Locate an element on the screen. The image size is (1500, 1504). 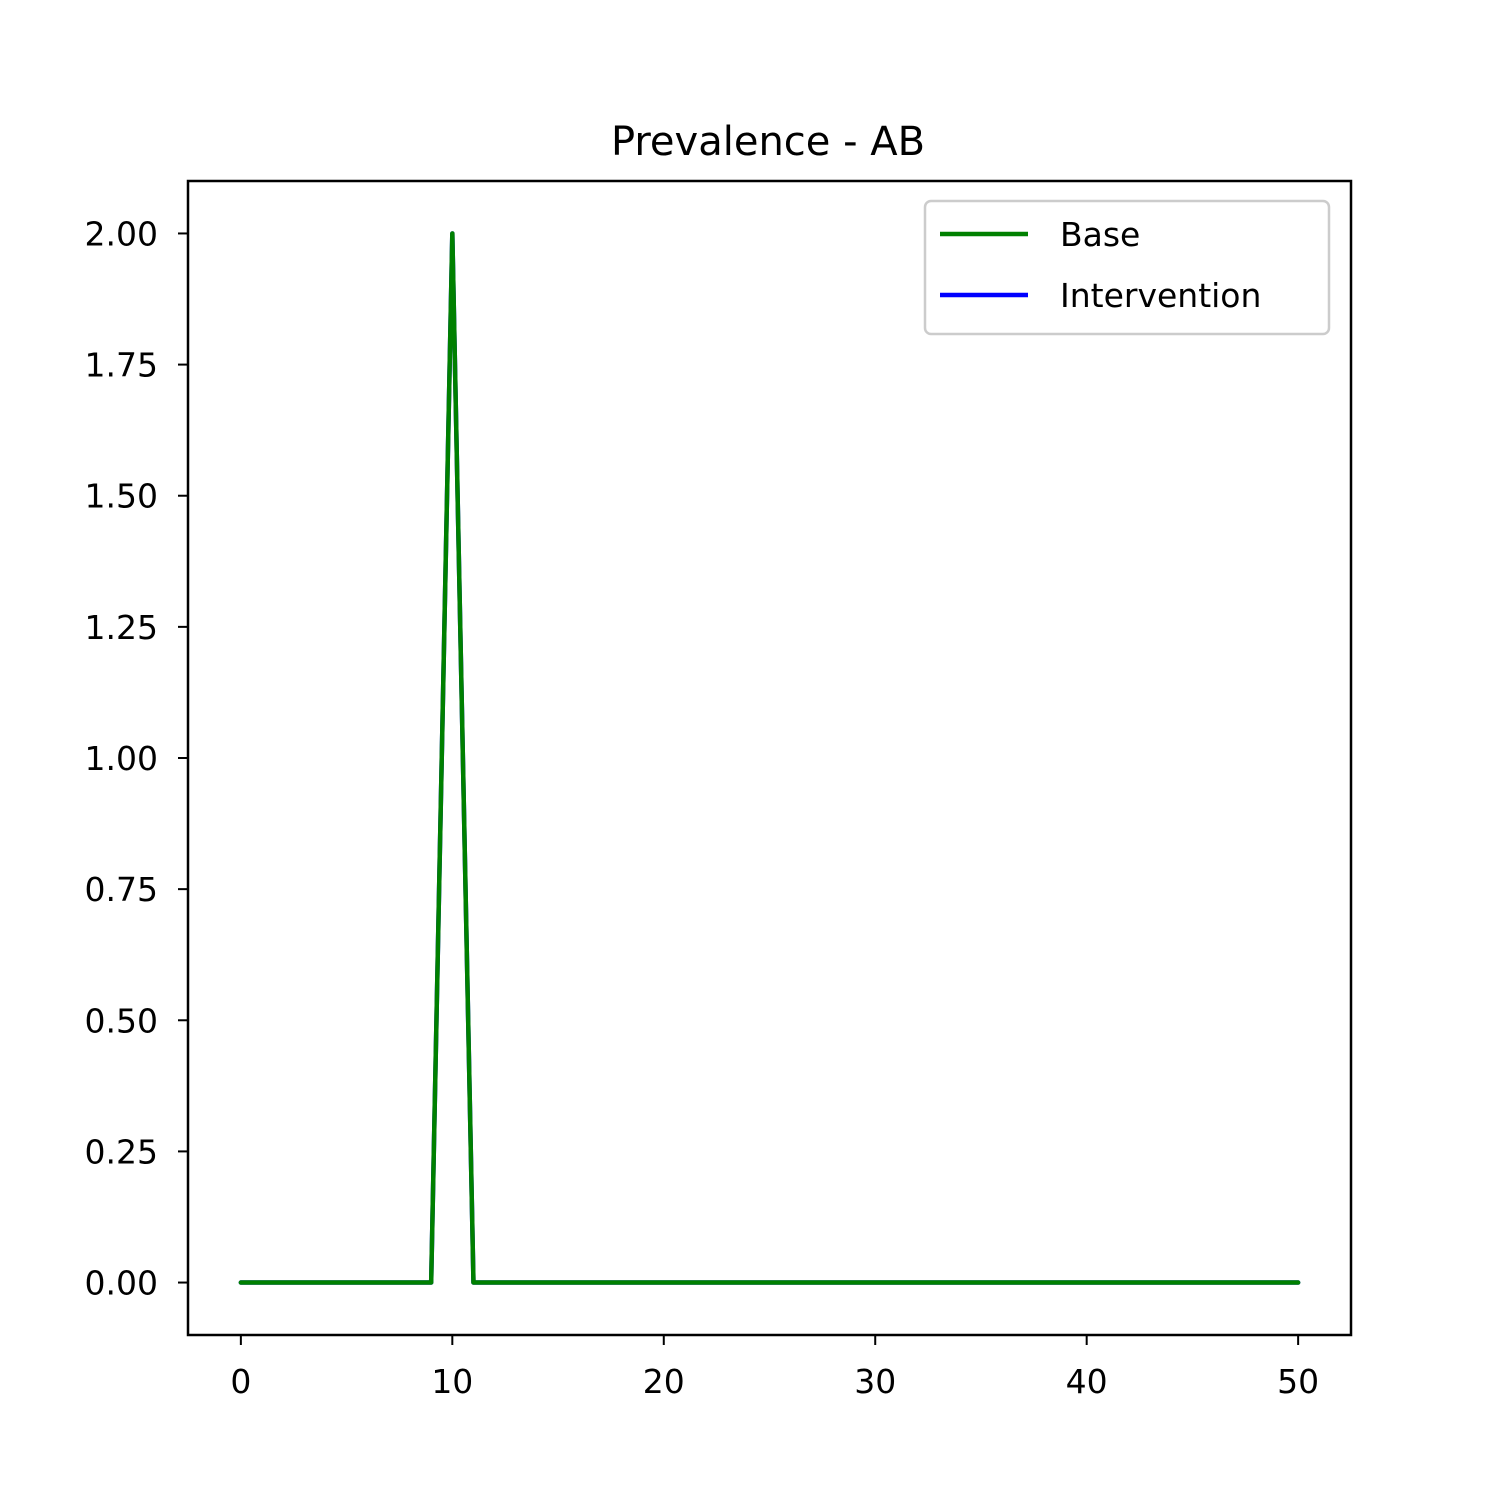
y-axis: 0.00 0.25 0.50 0.75 1.00 1.25 1.50 1.75 2.00 is located at coordinates (136, 758).